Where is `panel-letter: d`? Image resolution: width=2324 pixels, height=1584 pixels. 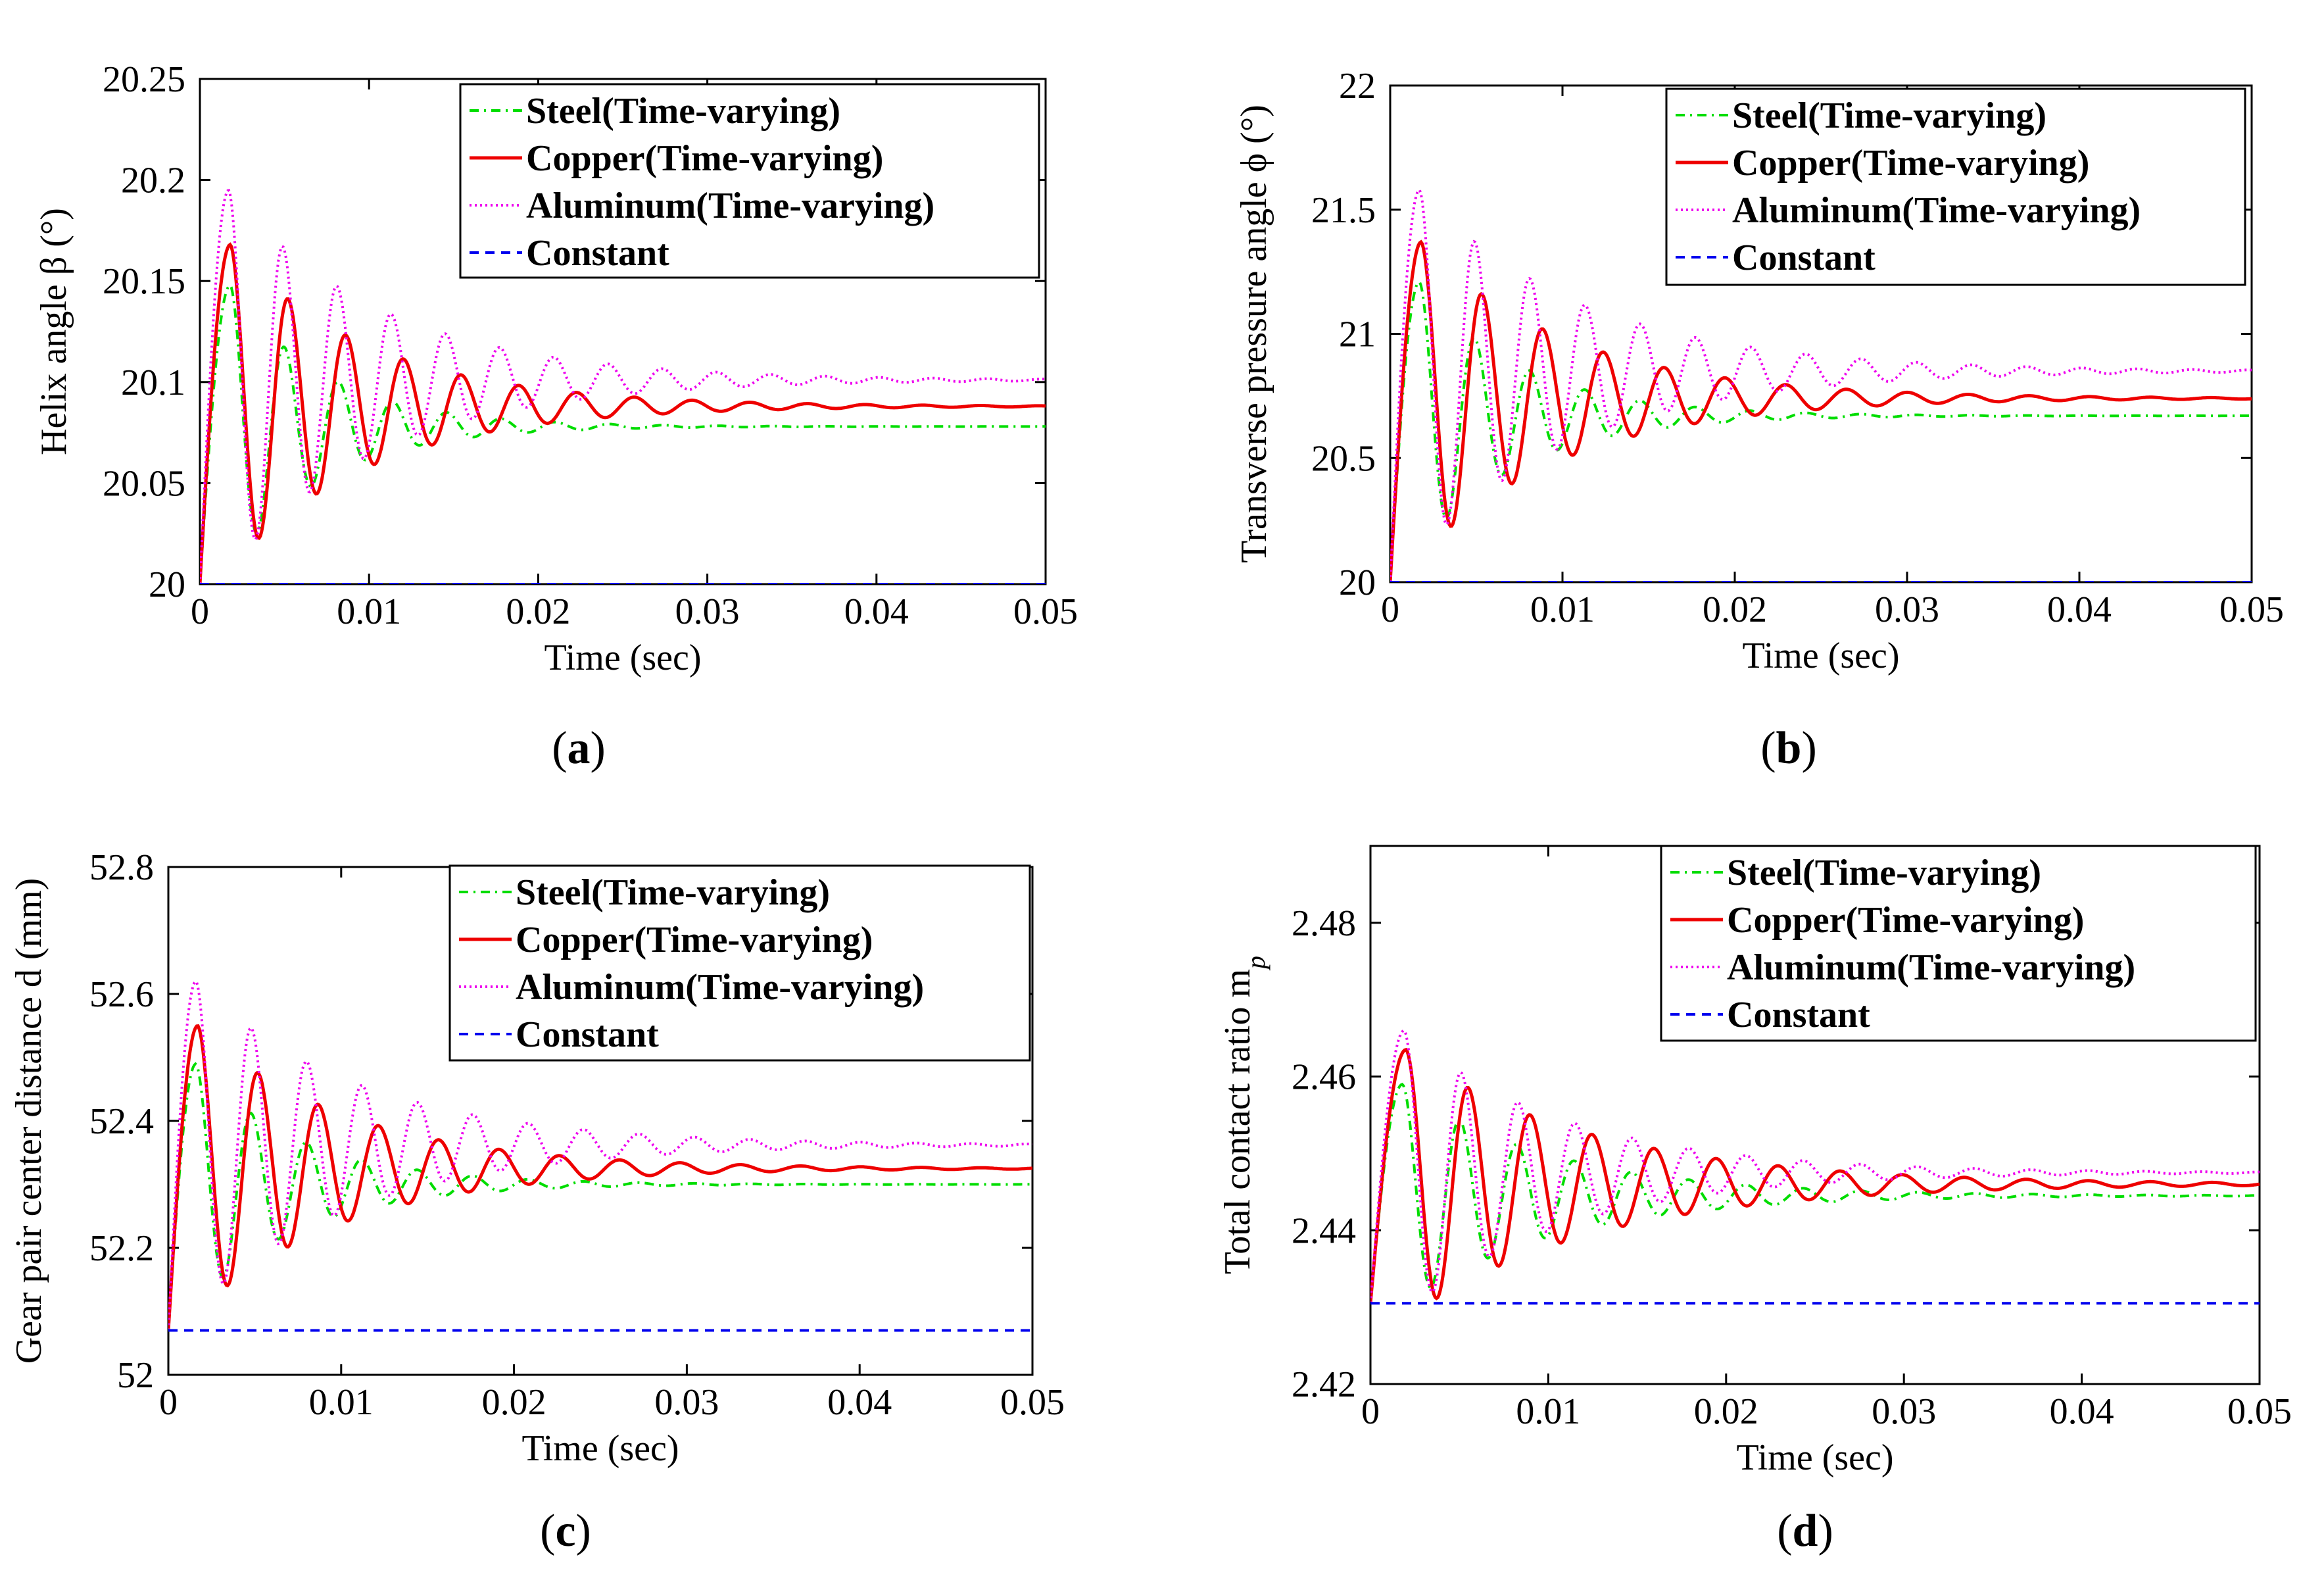 panel-letter: d is located at coordinates (1805, 1531).